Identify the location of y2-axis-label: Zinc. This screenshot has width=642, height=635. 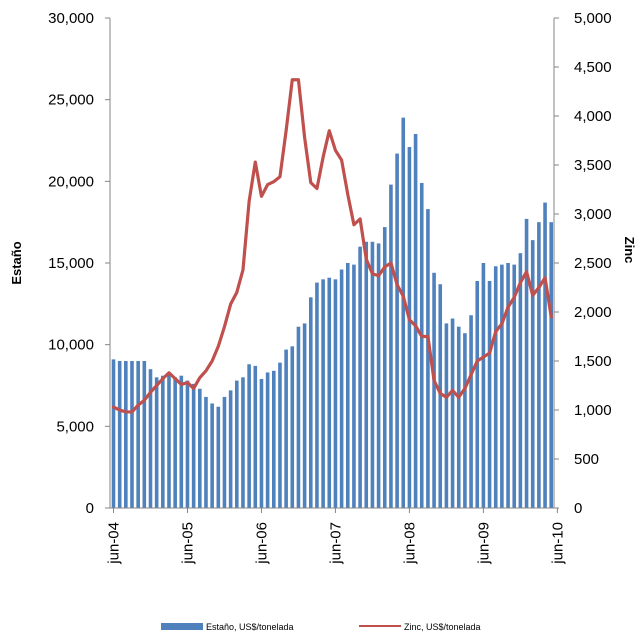
(629, 250).